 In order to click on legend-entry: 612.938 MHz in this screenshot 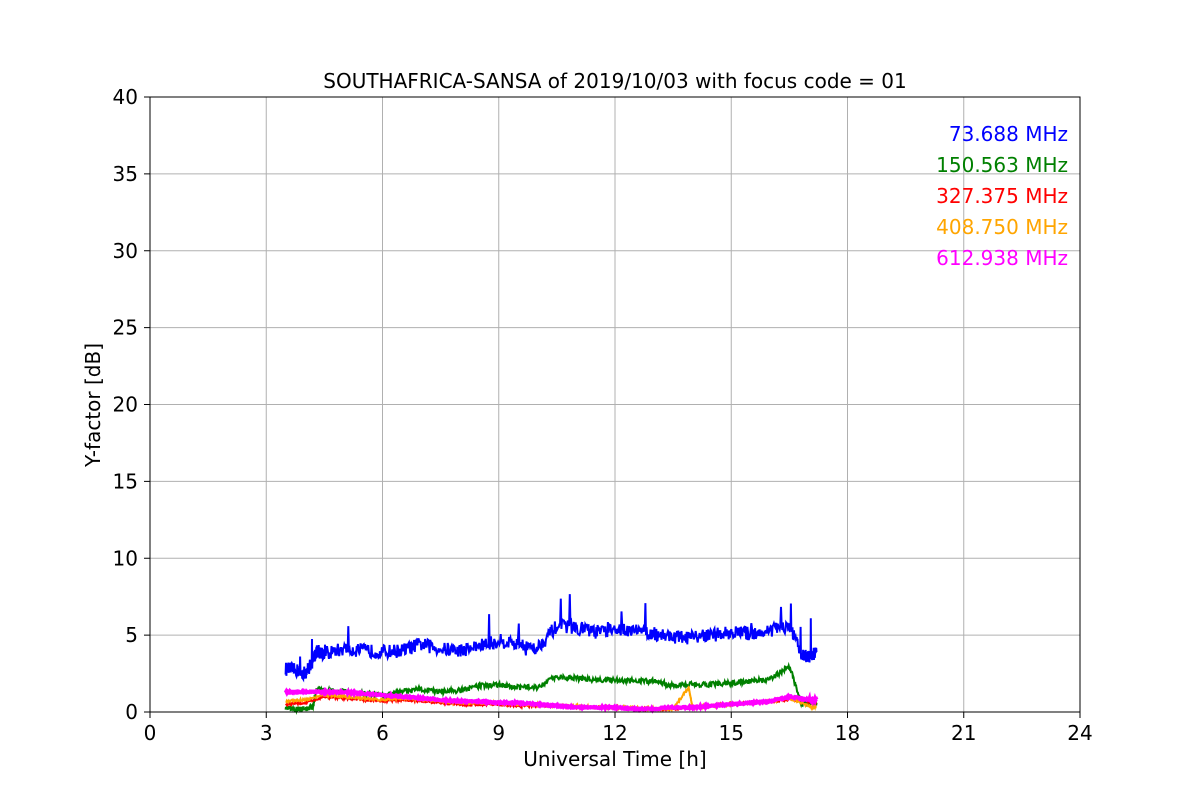, I will do `click(1002, 258)`.